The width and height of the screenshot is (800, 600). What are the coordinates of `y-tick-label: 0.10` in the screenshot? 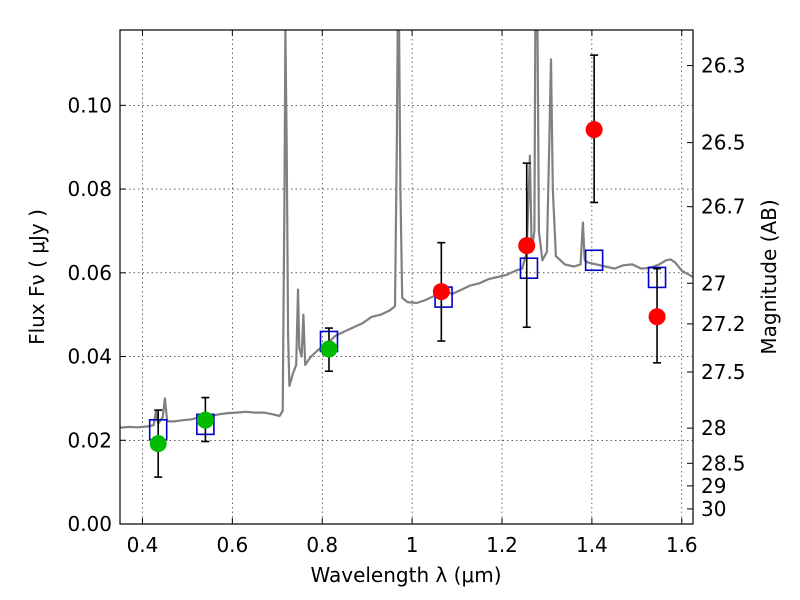 It's located at (89, 105).